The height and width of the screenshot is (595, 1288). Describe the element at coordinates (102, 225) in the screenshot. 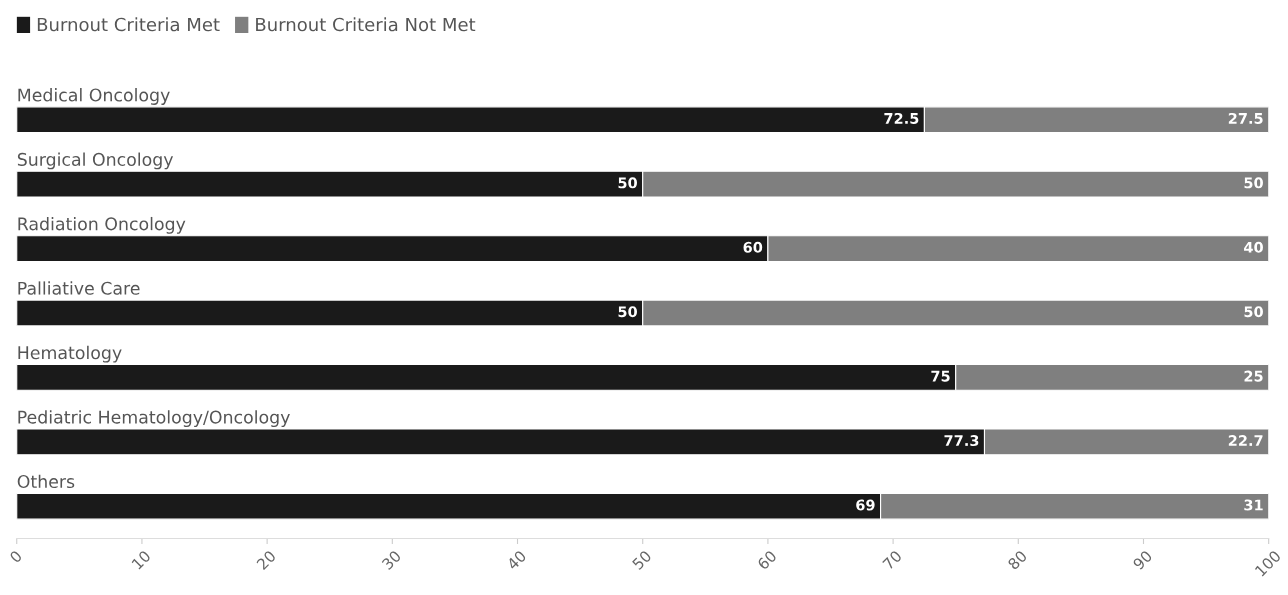

I see `y-tick-label: Radiation Oncology` at that location.